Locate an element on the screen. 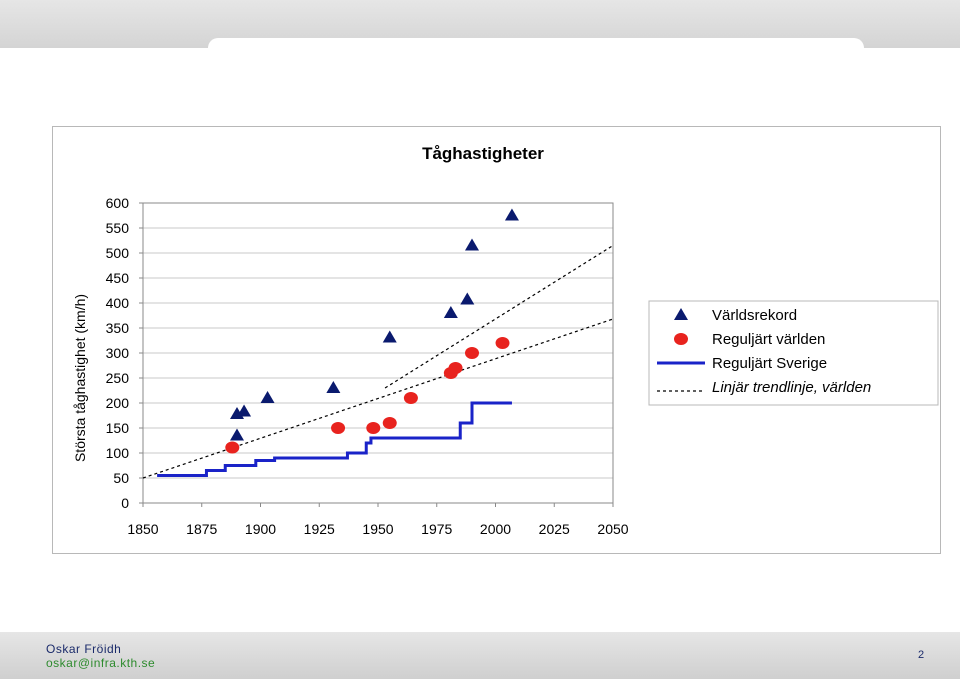 The image size is (960, 679). y-axis-label: Största tåghastighet (km/h) is located at coordinates (80, 378).